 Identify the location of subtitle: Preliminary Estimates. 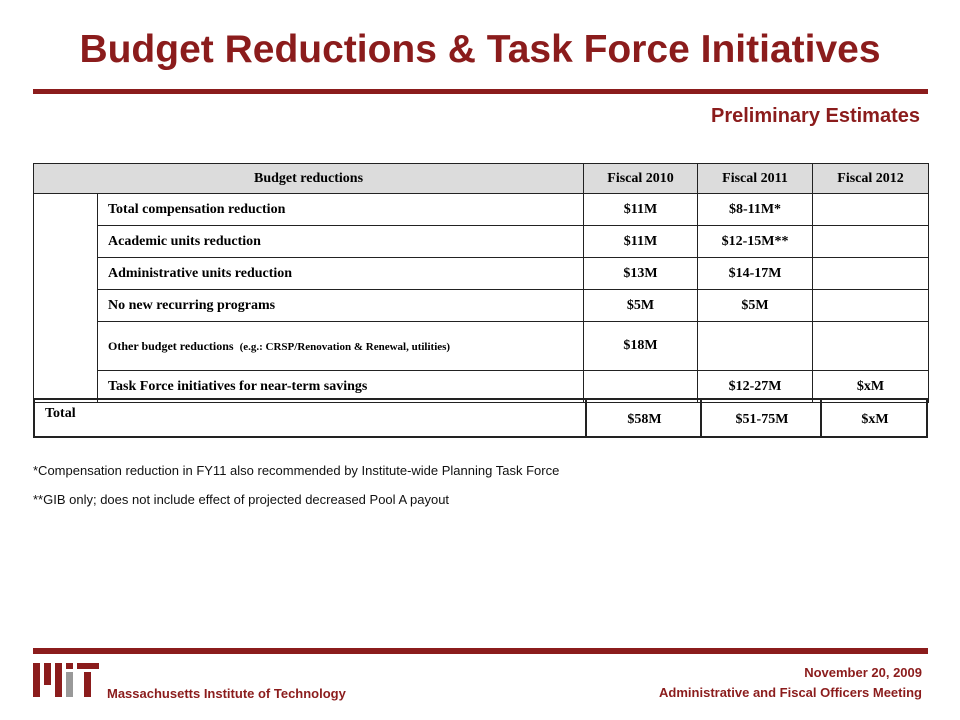
(815, 116).